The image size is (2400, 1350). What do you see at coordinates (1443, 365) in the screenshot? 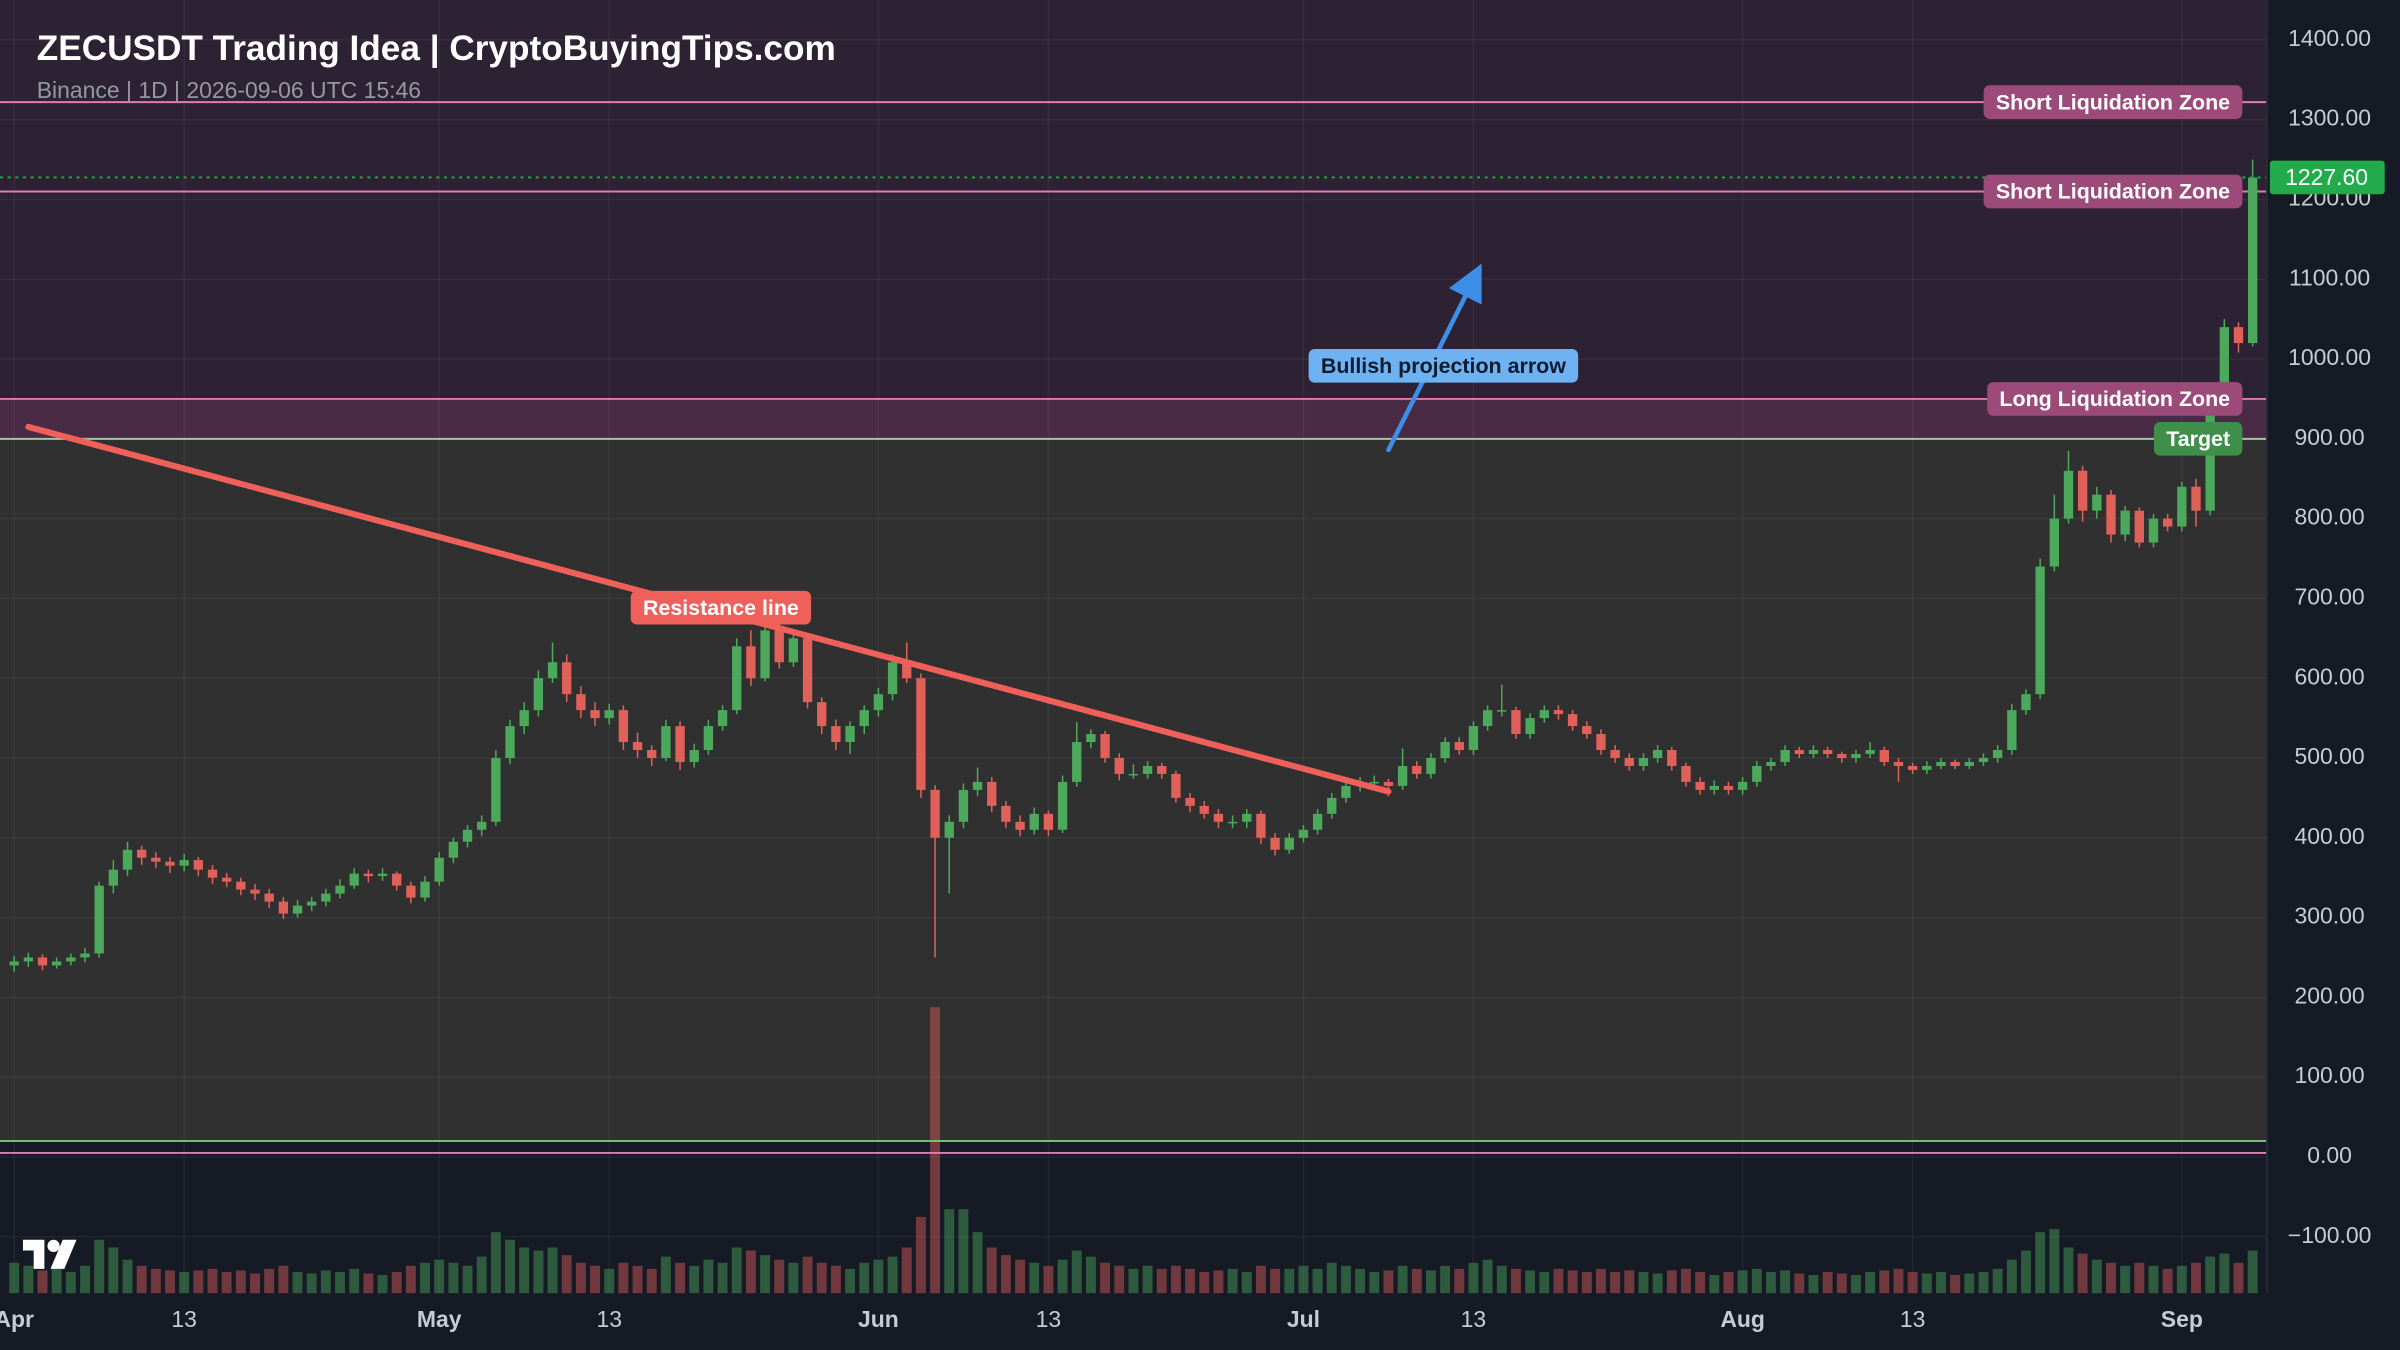
I see `annotation-label: Bullish projection arrow` at bounding box center [1443, 365].